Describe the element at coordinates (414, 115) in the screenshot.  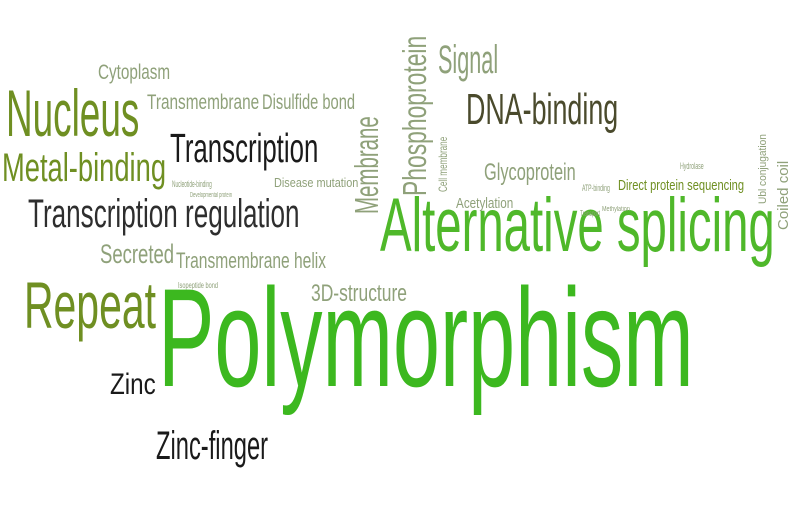
I see `word-phosphoprotein: Phosphoprotein` at that location.